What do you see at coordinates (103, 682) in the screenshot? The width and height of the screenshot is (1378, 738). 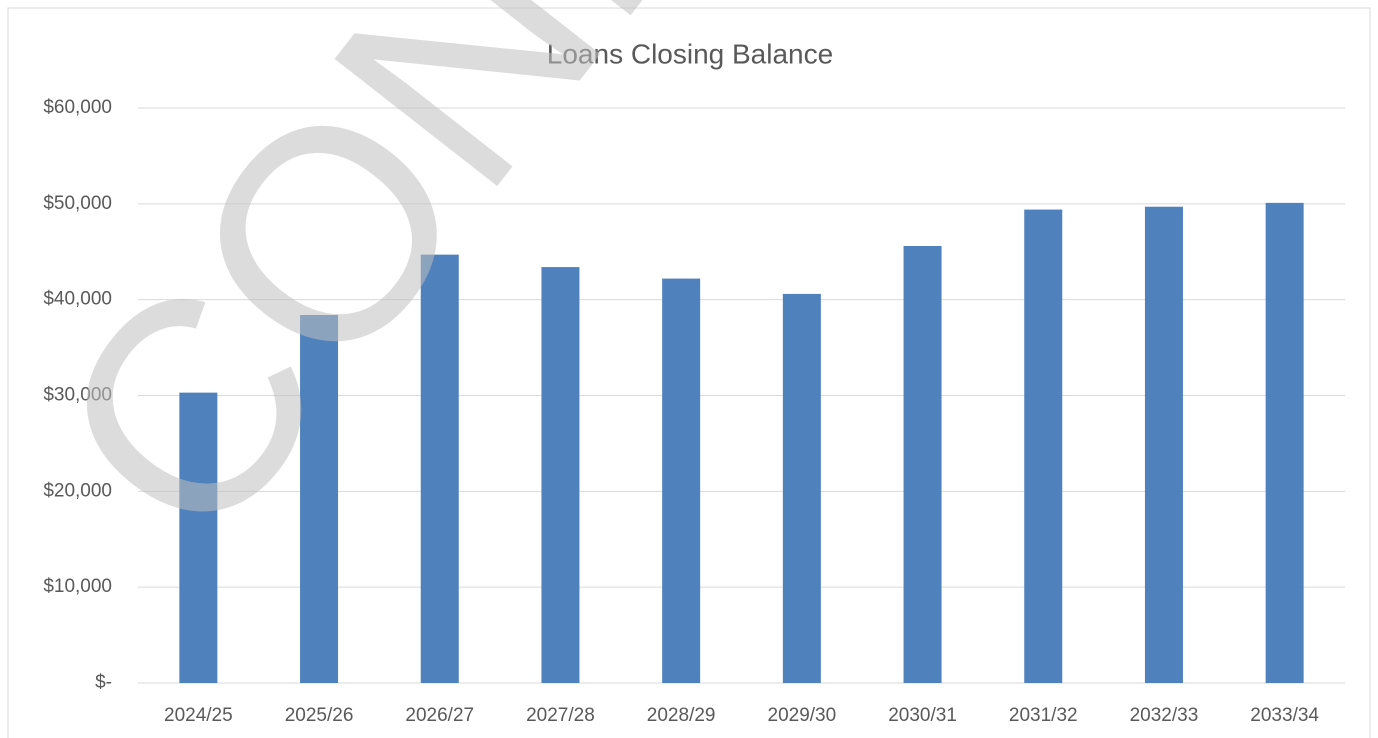 I see `y-tick-label: $-` at bounding box center [103, 682].